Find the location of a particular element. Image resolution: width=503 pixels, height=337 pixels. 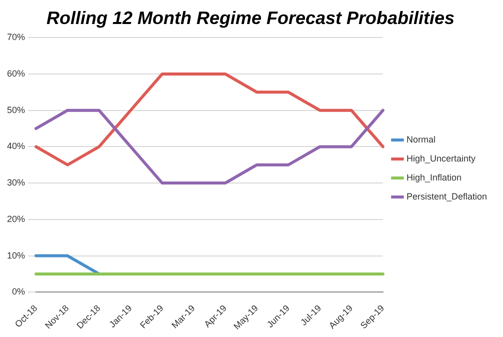

y-tick-label: 0% is located at coordinates (19, 291).